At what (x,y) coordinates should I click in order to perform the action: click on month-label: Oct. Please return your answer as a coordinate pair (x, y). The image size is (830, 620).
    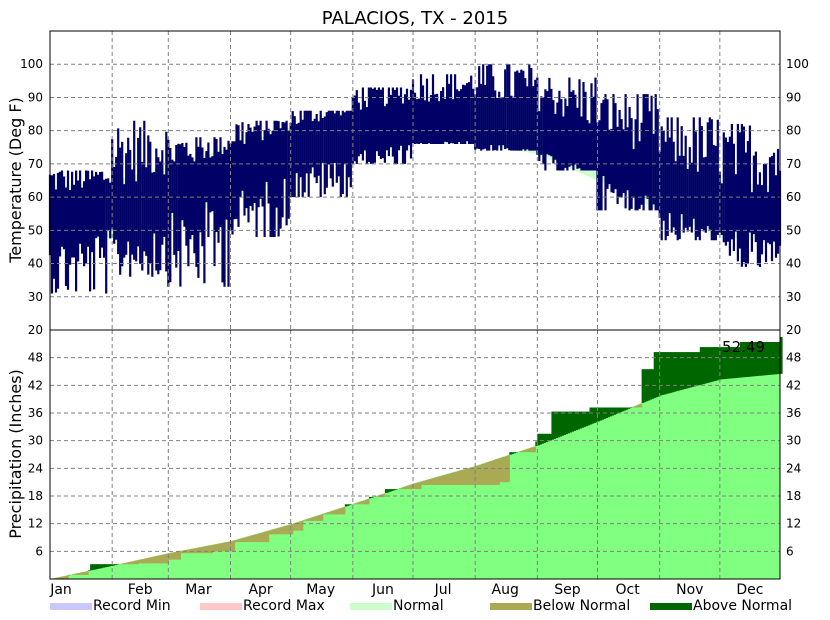
    Looking at the image, I should click on (627, 590).